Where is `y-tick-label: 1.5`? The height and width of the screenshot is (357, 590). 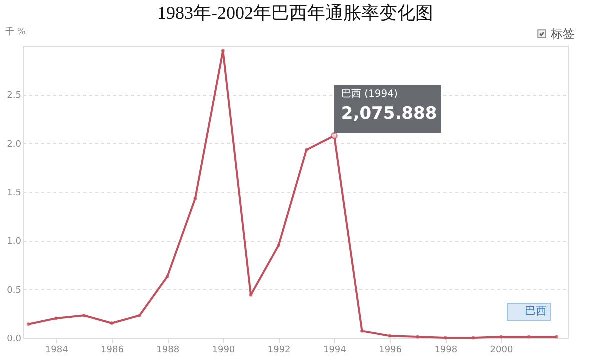 y-tick-label: 1.5 is located at coordinates (14, 193).